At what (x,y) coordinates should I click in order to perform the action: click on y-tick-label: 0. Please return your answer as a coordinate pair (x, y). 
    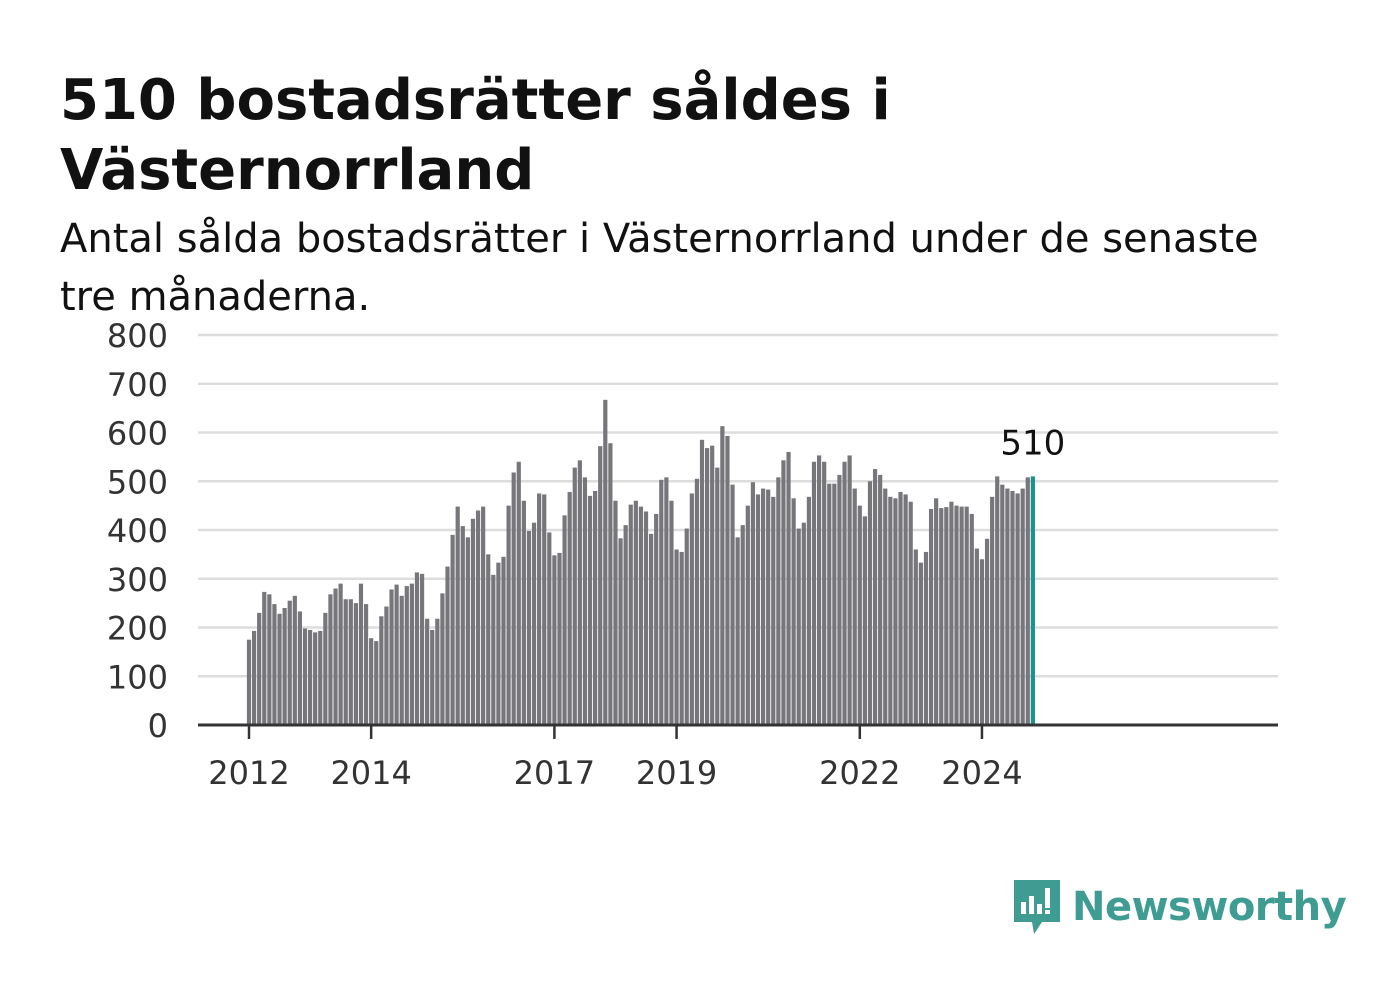
    Looking at the image, I should click on (158, 726).